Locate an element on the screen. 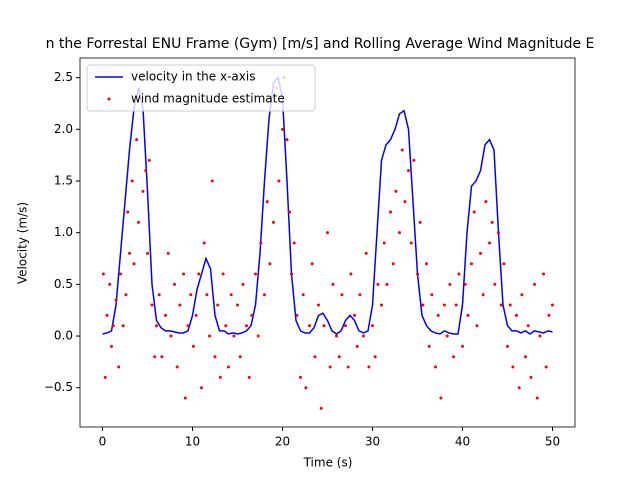  y-tick-label: 0.5 is located at coordinates (63, 284).